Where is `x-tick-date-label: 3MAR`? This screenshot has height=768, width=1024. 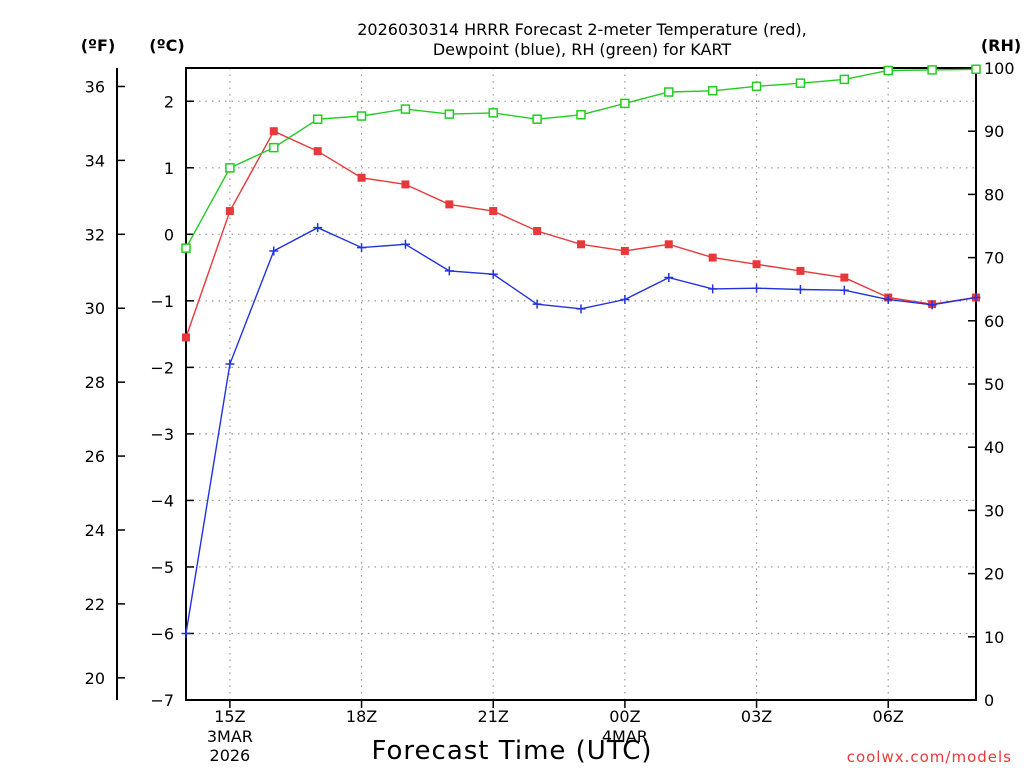 x-tick-date-label: 3MAR is located at coordinates (230, 736).